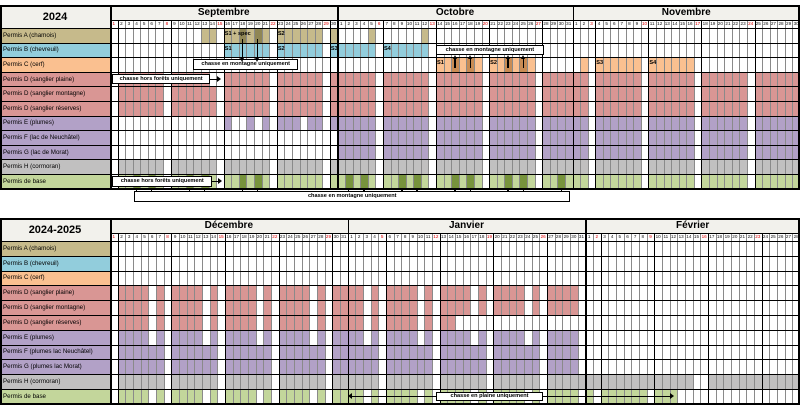 This screenshot has width=800, height=408. I want to click on day-number: 24, so click(765, 236).